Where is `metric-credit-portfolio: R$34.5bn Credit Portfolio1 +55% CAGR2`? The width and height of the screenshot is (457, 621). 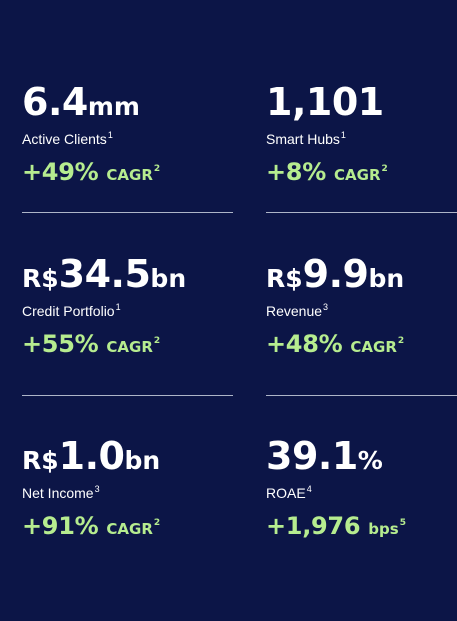 metric-credit-portfolio: R$34.5bn Credit Portfolio1 +55% CAGR2 is located at coordinates (129, 307).